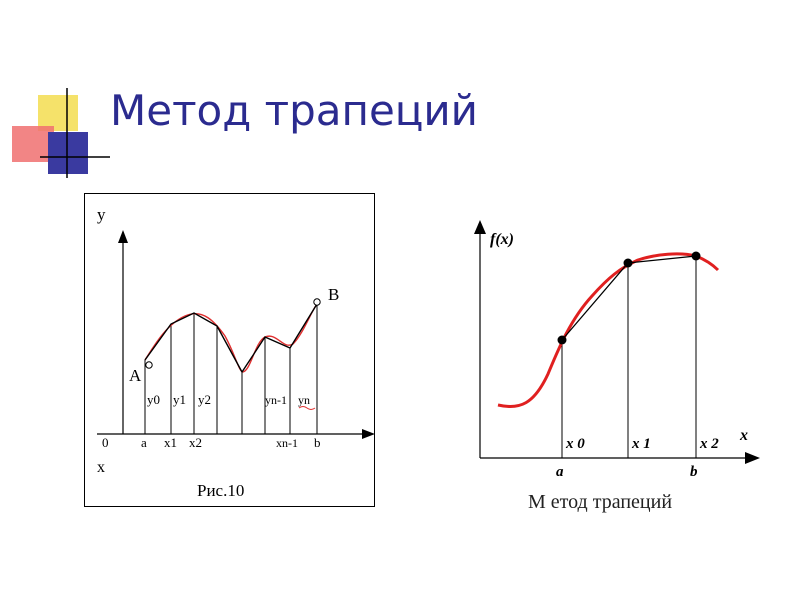  I want to click on left-x-tick-xn1: xn-1, so click(287, 443).